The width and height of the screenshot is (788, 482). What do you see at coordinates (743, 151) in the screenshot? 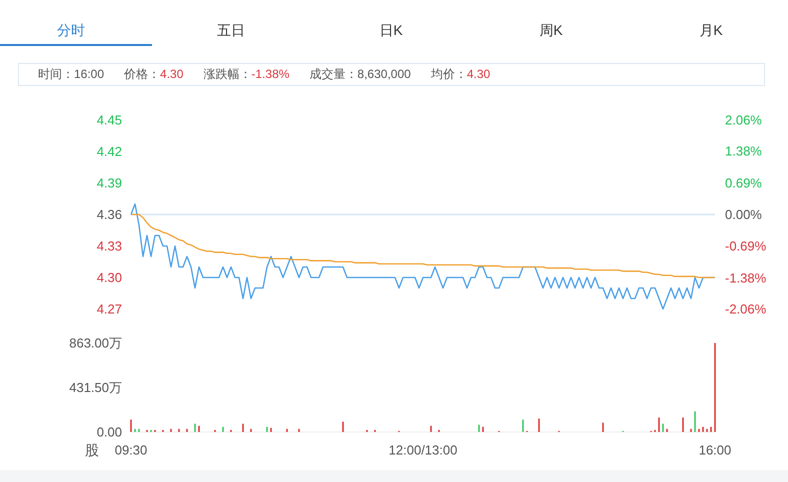
I see `y2-tick-label: 1.38%` at bounding box center [743, 151].